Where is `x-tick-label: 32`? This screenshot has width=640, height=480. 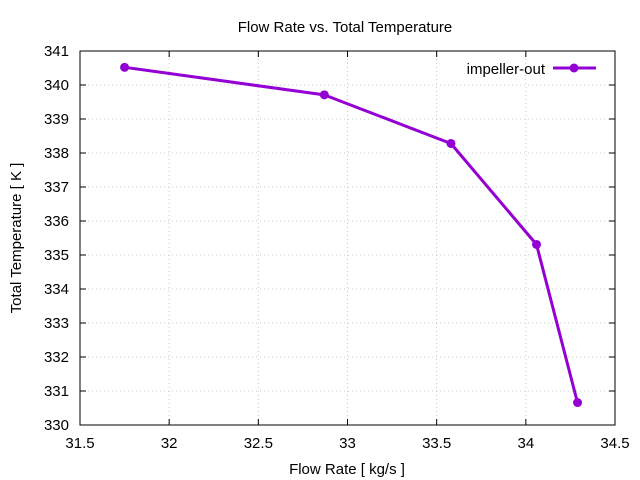
x-tick-label: 32 is located at coordinates (169, 443).